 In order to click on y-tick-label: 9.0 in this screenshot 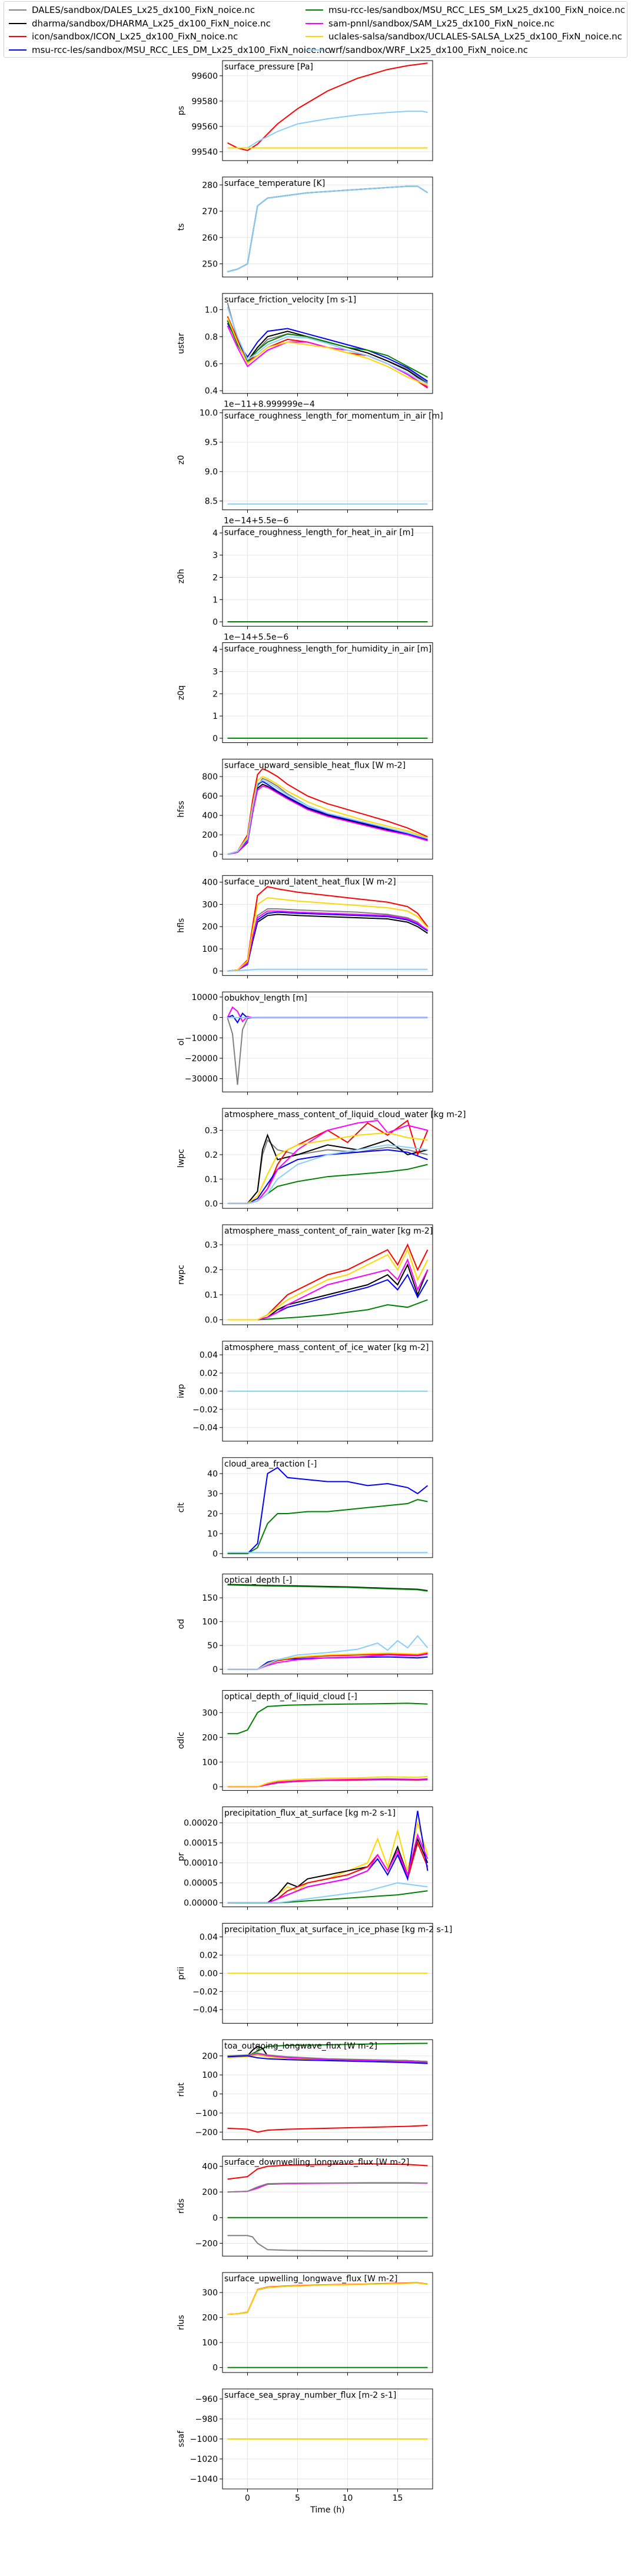, I will do `click(211, 473)`.